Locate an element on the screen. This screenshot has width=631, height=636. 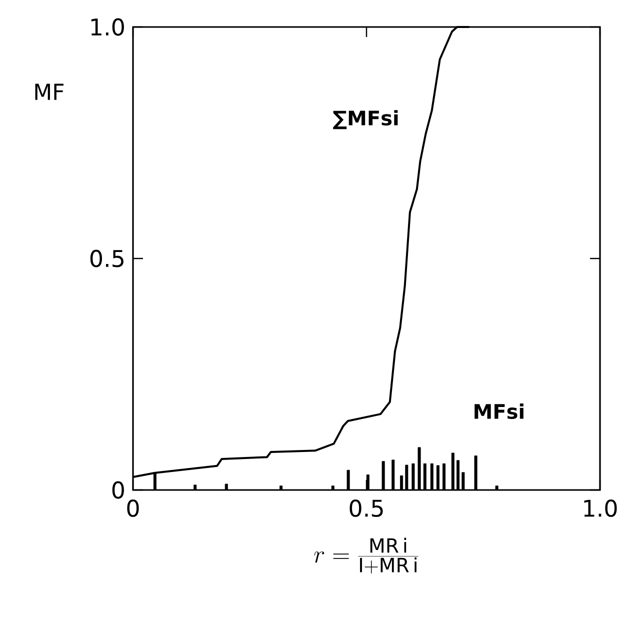
y-axis-title: MF is located at coordinates (49, 92).